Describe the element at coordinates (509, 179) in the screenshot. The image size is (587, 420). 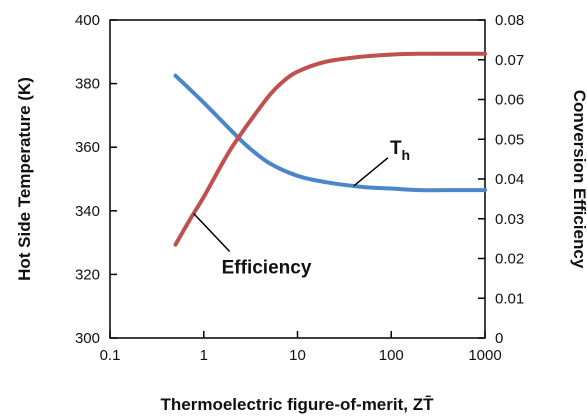
I see `right-y-tick-label: 0.04` at that location.